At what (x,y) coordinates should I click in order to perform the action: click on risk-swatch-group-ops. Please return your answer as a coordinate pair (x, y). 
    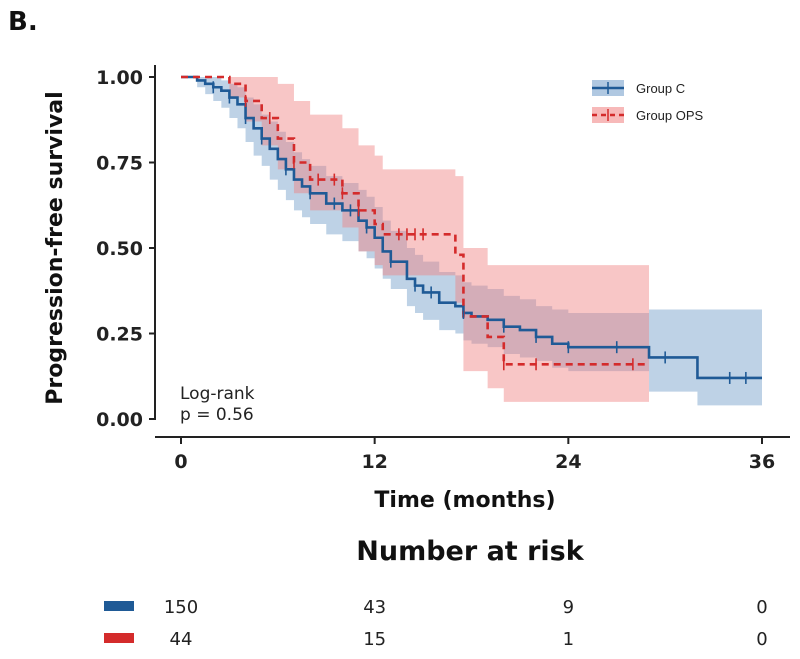
    Looking at the image, I should click on (119, 638).